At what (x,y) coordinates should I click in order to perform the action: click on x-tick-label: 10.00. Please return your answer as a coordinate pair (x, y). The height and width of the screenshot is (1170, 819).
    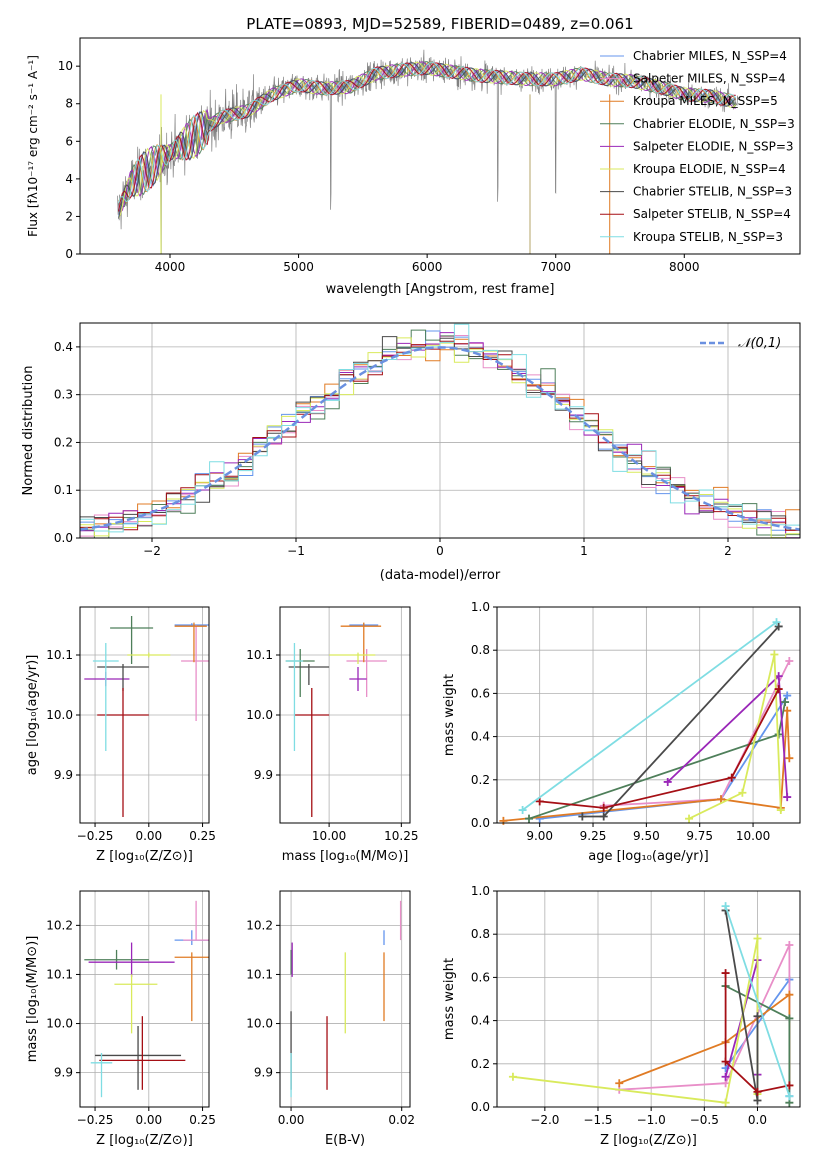
    Looking at the image, I should click on (753, 836).